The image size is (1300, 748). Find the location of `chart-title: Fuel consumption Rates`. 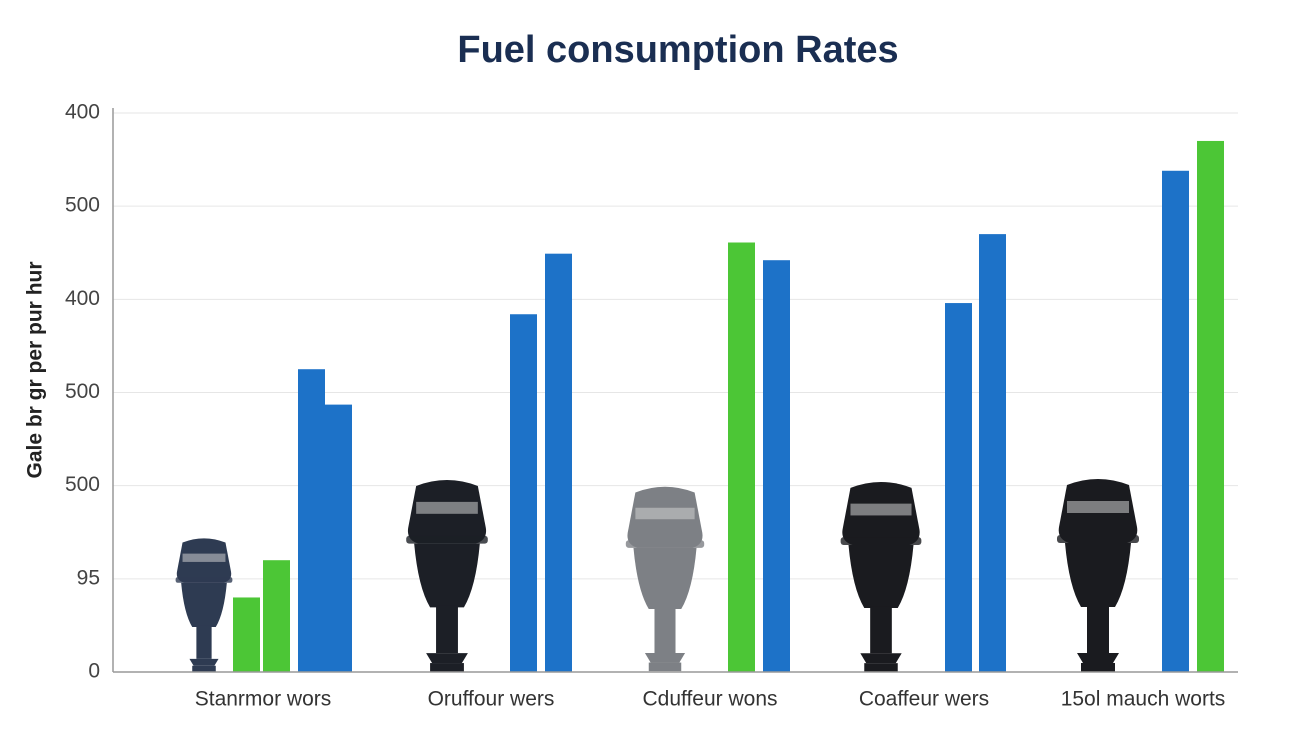

chart-title: Fuel consumption Rates is located at coordinates (677, 50).